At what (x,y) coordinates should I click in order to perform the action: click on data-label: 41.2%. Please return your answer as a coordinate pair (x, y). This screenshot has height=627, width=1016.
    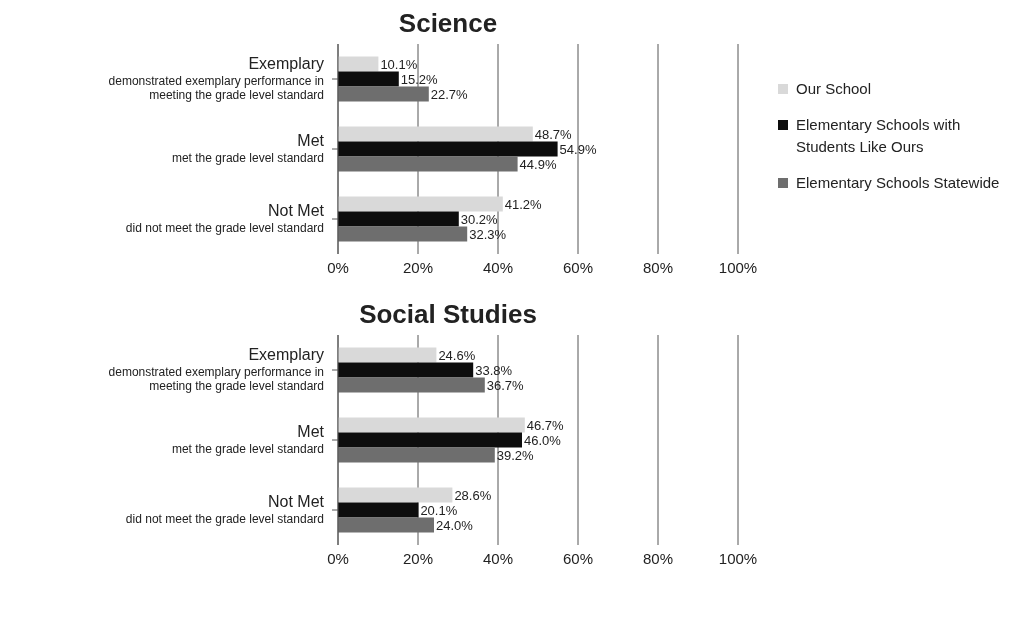
    Looking at the image, I should click on (523, 205).